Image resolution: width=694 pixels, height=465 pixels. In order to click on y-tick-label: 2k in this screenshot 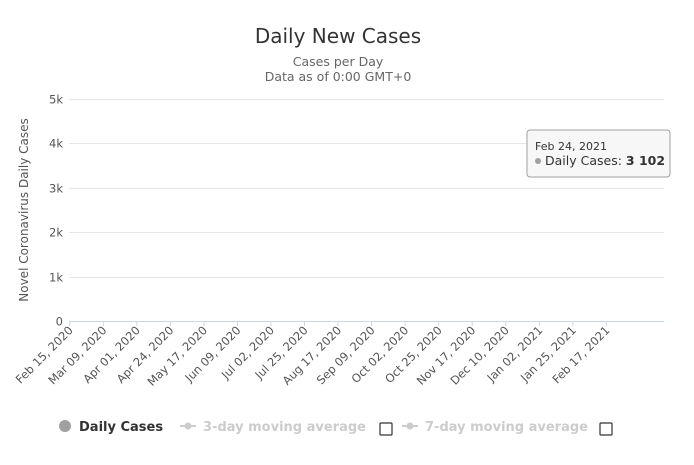, I will do `click(56, 233)`.